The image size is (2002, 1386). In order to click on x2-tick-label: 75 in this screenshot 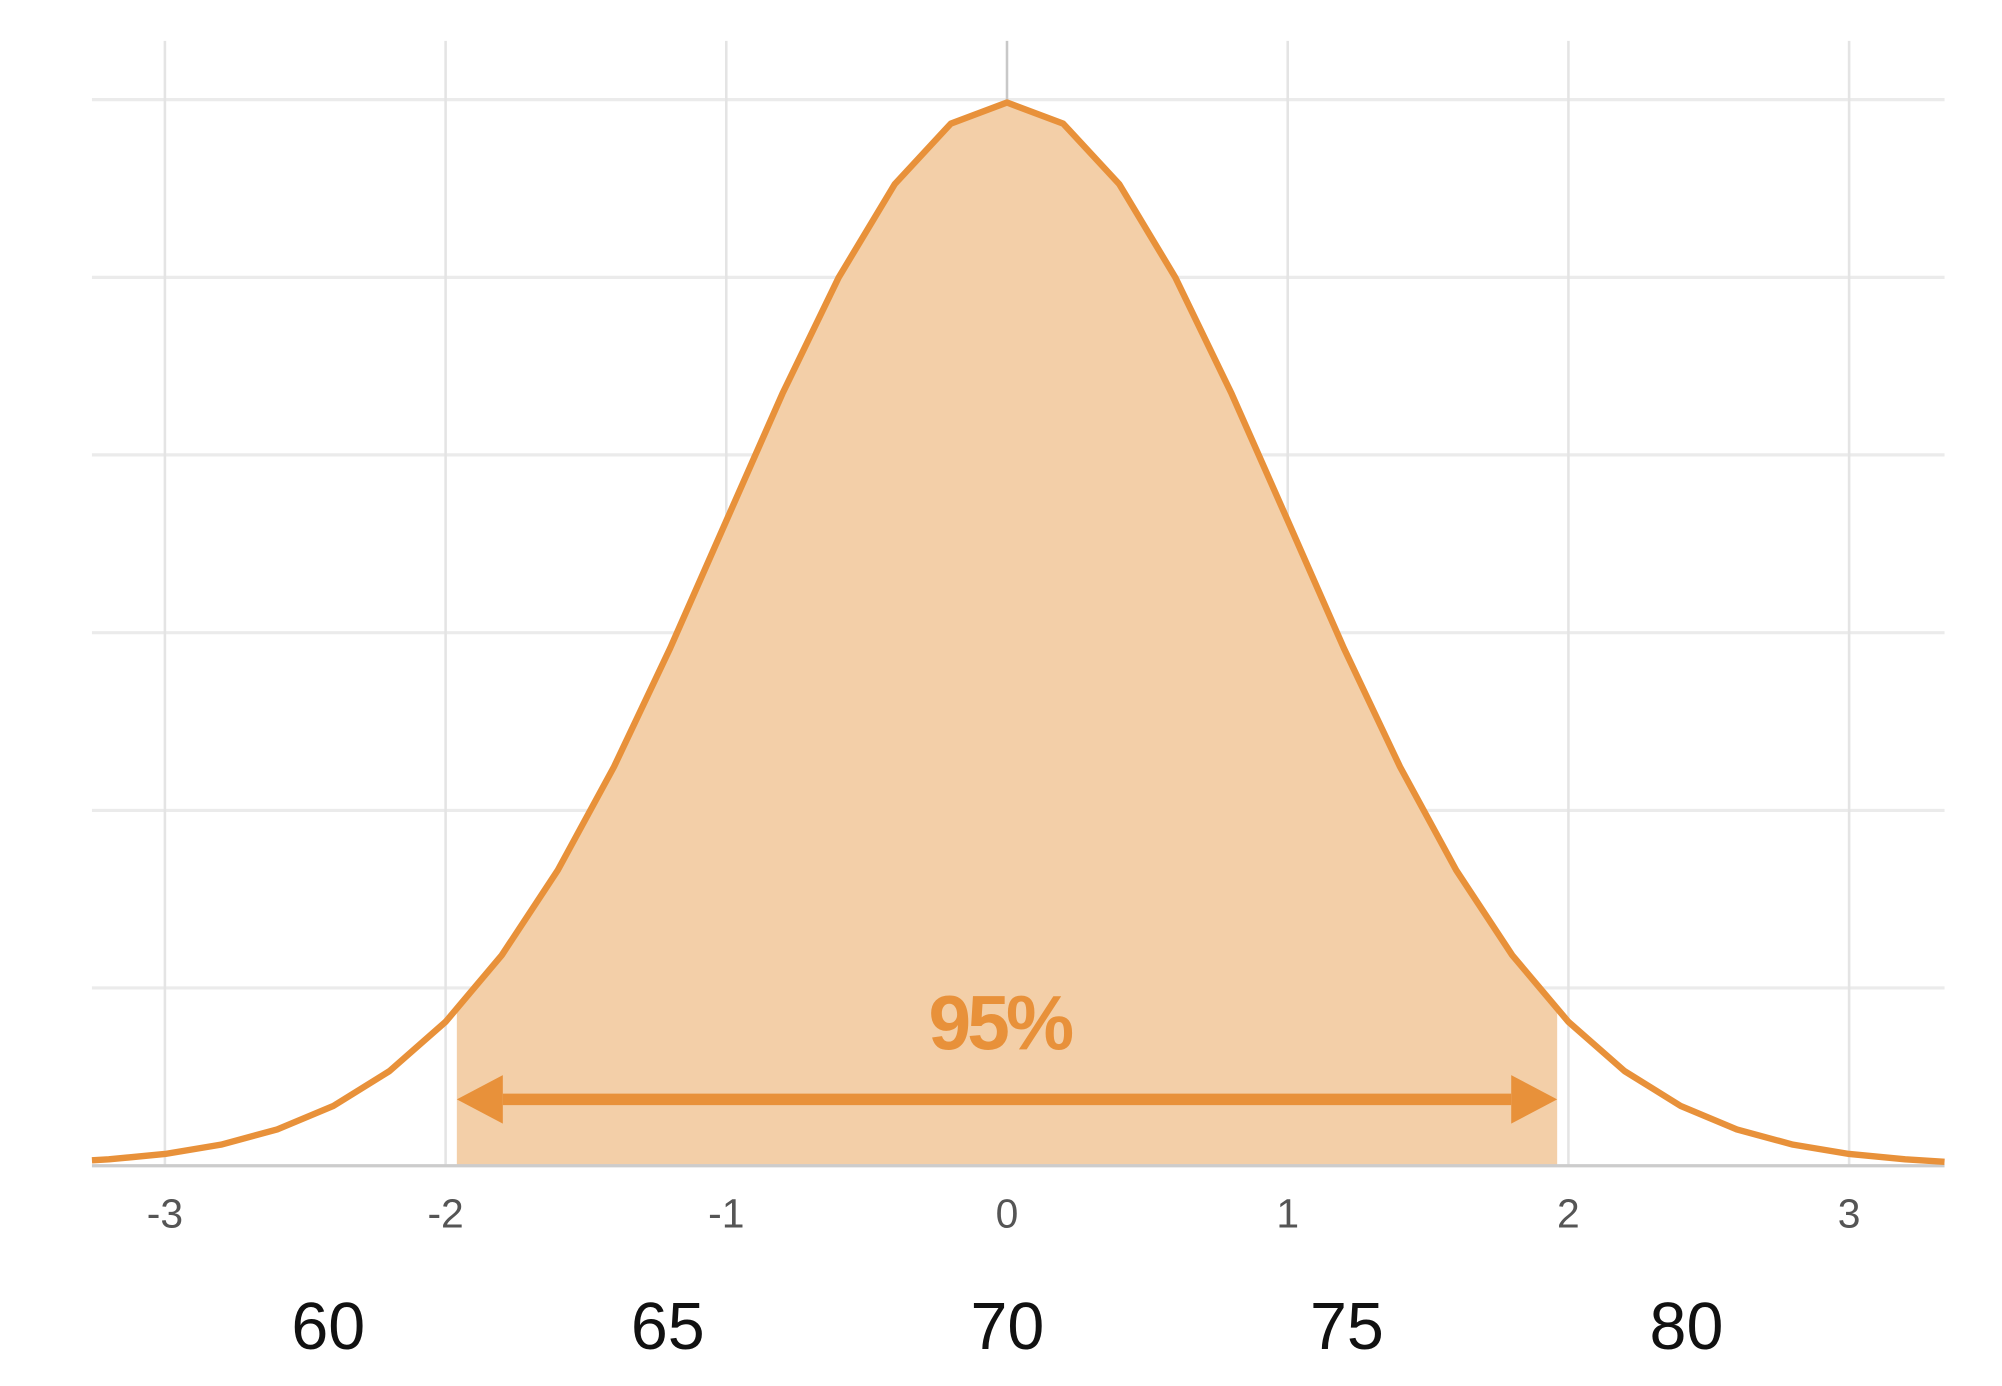, I will do `click(1347, 1327)`.